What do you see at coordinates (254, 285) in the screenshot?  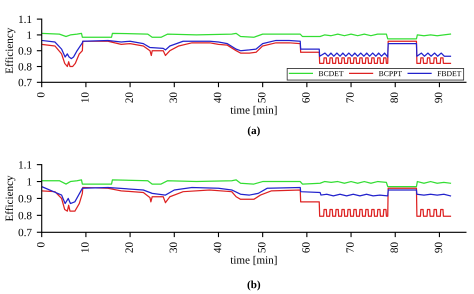 I see `text: (b)` at bounding box center [254, 285].